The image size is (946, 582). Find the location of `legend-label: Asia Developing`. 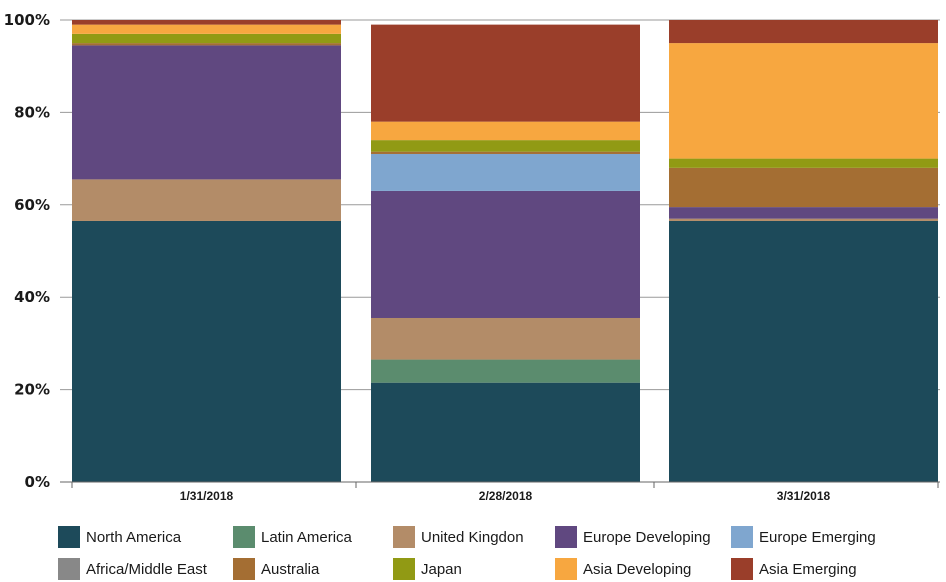

legend-label: Asia Developing is located at coordinates (637, 569).